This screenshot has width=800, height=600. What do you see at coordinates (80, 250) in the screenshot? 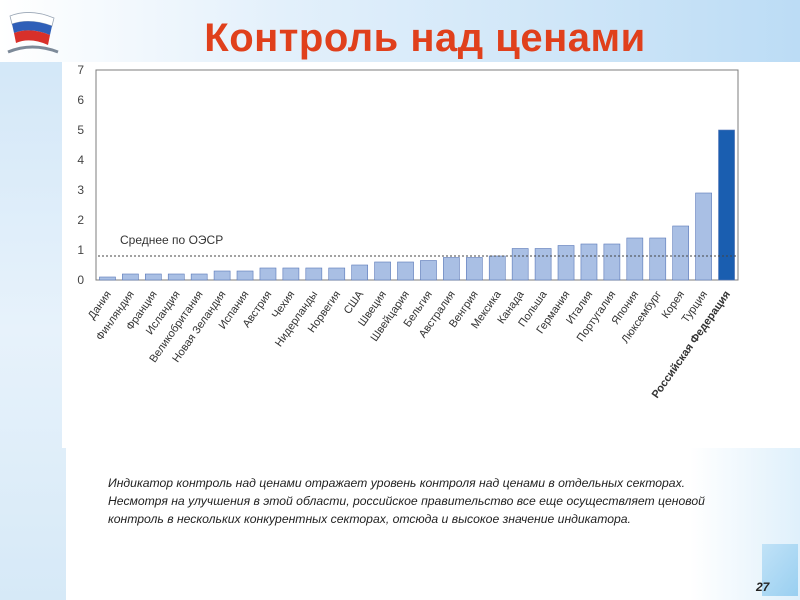
I see `y-tick-label: 1` at bounding box center [80, 250].